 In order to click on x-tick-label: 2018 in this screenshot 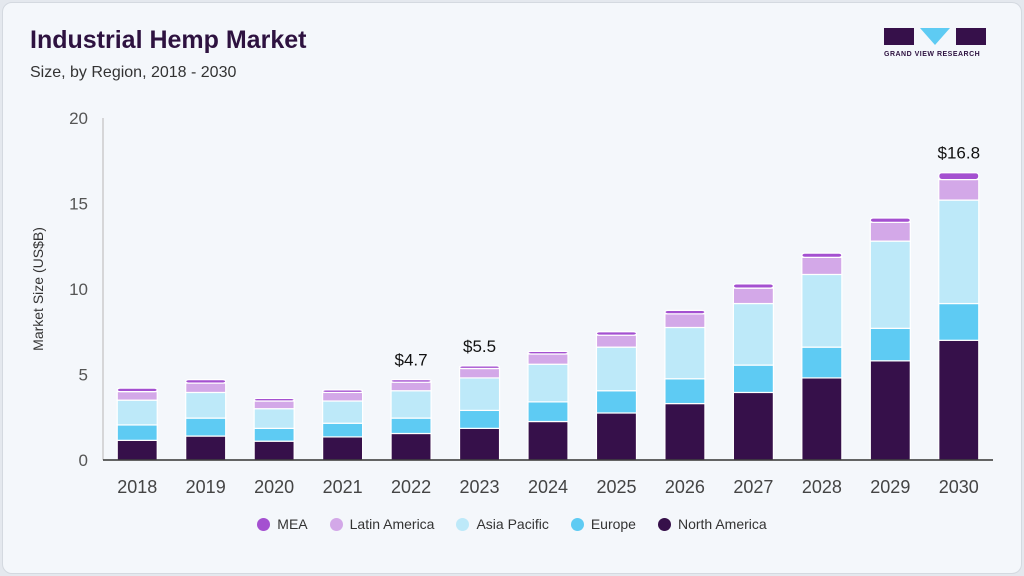, I will do `click(137, 487)`.